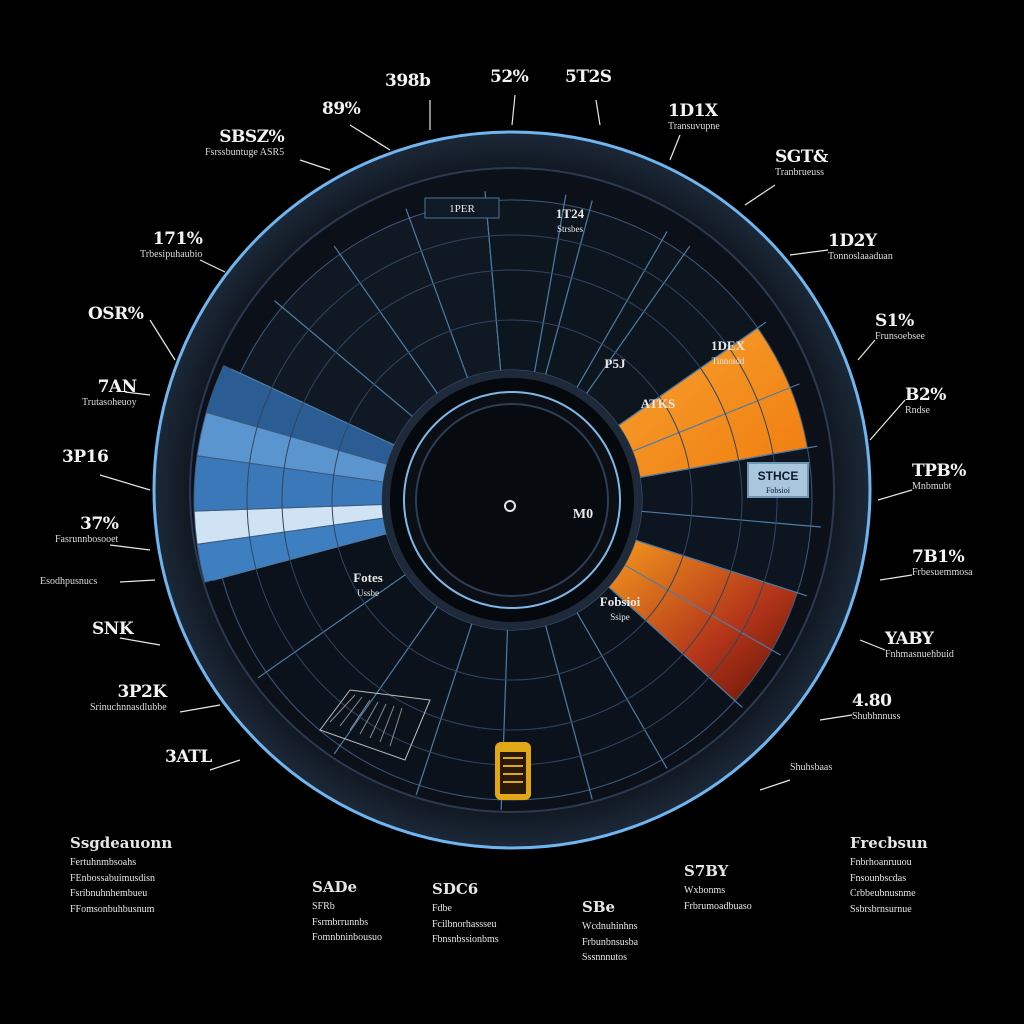 Image resolution: width=1024 pixels, height=1024 pixels. I want to click on bottom-col5-line: Wxbonms, so click(705, 891).